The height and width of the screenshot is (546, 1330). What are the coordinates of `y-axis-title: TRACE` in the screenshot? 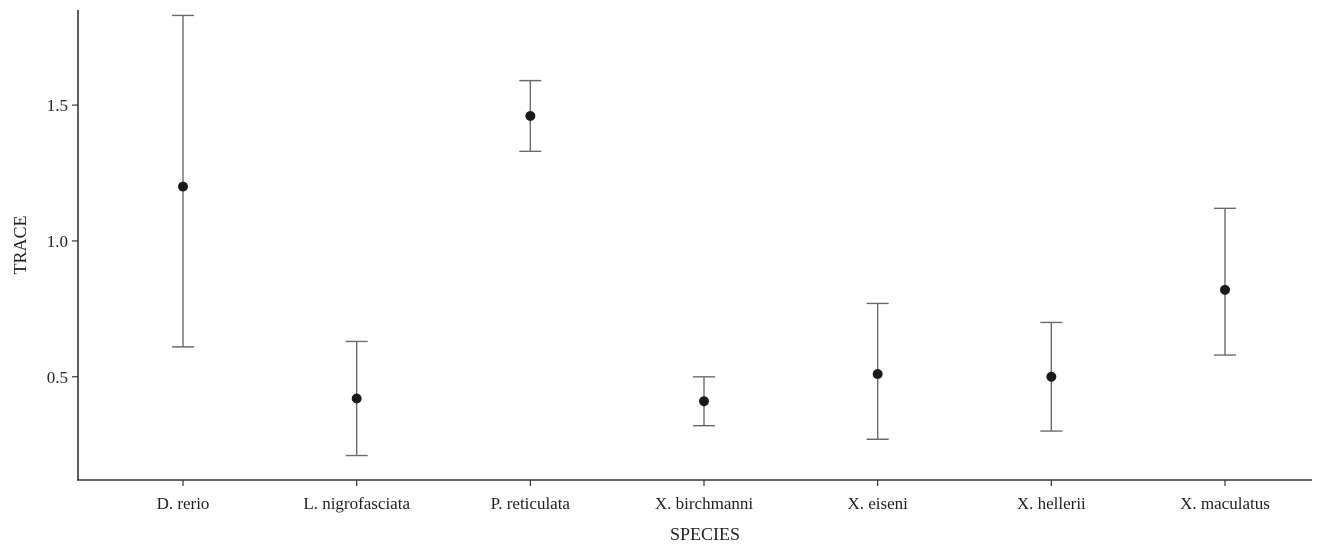 It's located at (20, 244).